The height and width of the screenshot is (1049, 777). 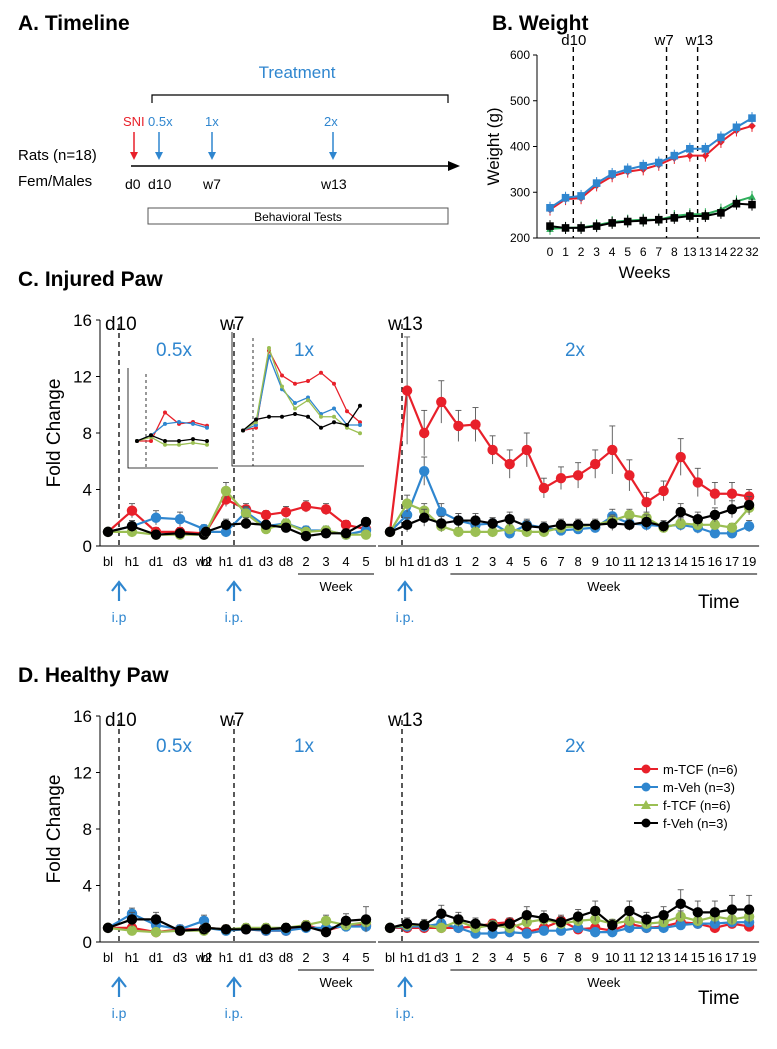 What do you see at coordinates (206, 561) in the screenshot?
I see `injured-x-tick-label: bl` at bounding box center [206, 561].